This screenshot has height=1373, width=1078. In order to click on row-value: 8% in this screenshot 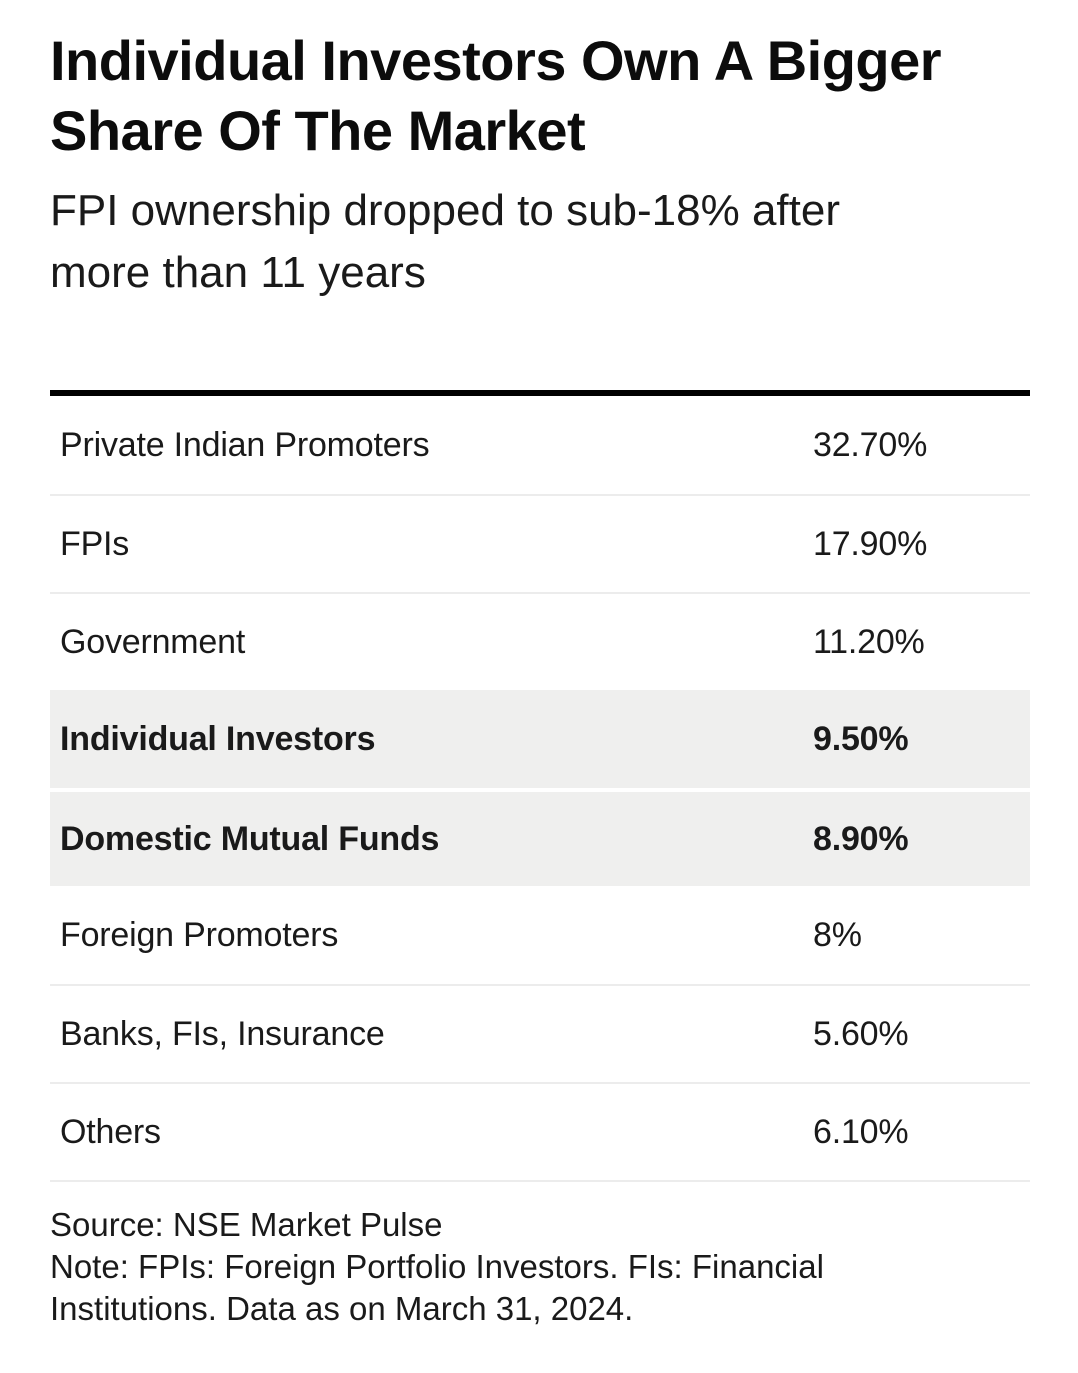, I will do `click(837, 934)`.